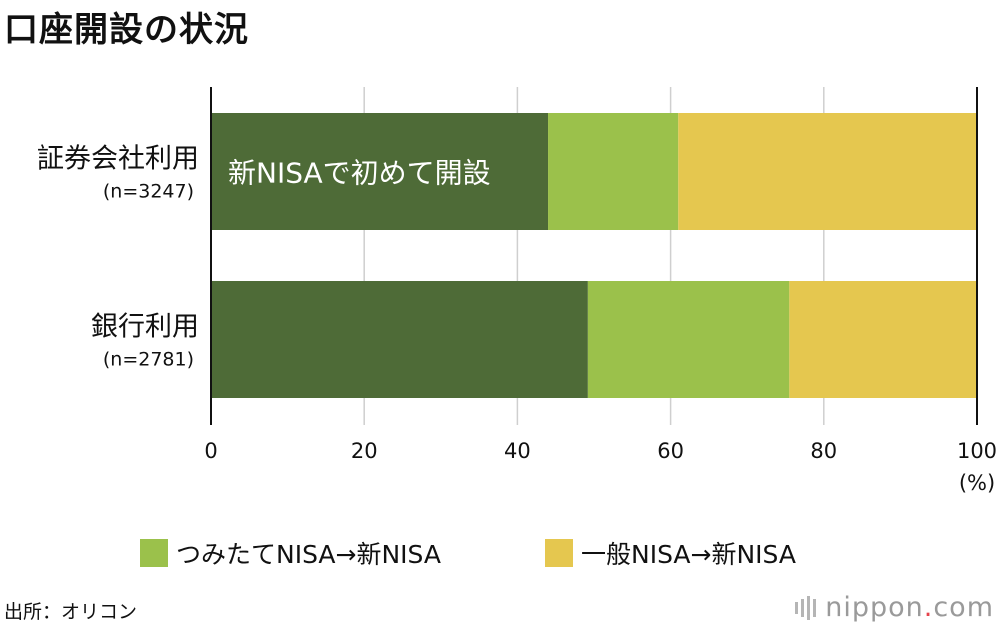  What do you see at coordinates (874, 607) in the screenshot?
I see `brand-name: nippon` at bounding box center [874, 607].